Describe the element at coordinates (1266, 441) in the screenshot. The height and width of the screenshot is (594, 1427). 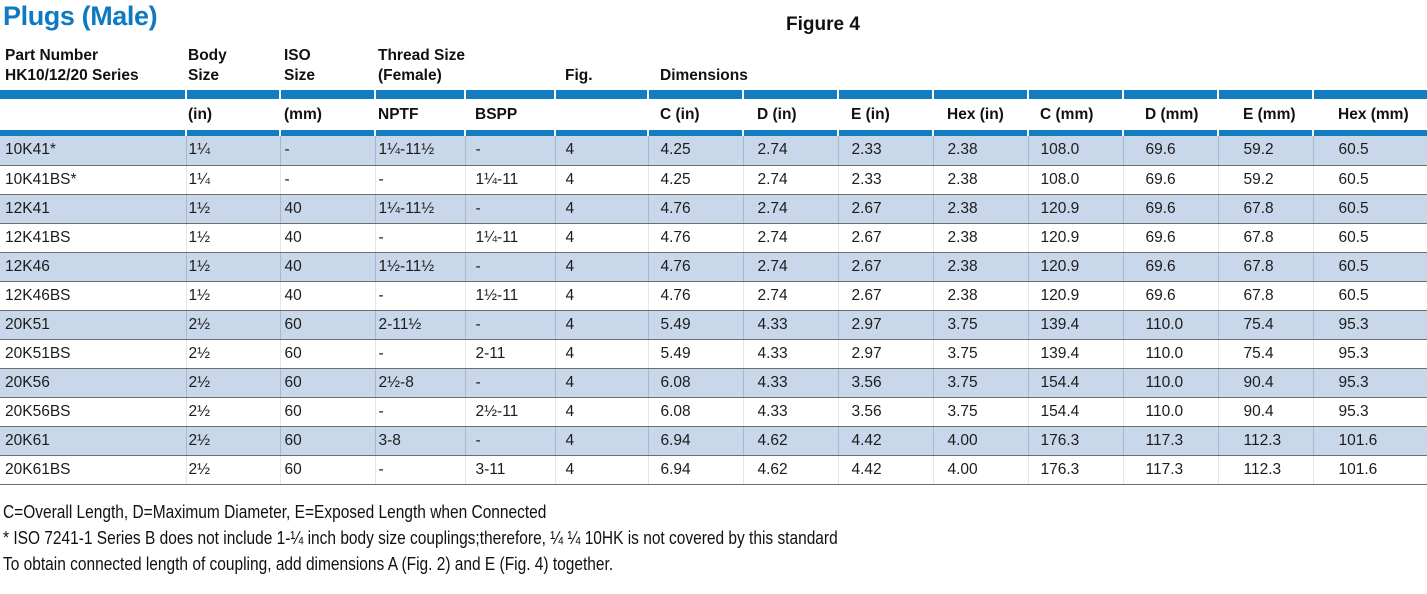
I see `cell: 112.3` at that location.